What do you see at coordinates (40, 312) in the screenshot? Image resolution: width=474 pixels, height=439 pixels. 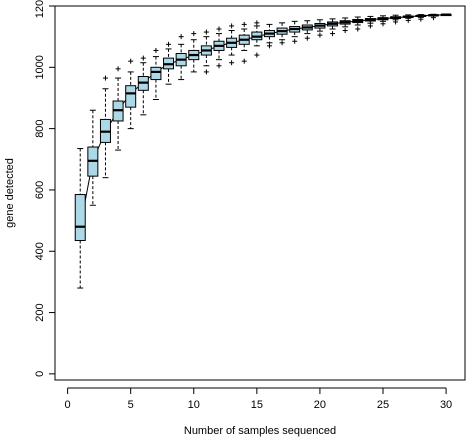 I see `y-tick-label: 200` at bounding box center [40, 312].